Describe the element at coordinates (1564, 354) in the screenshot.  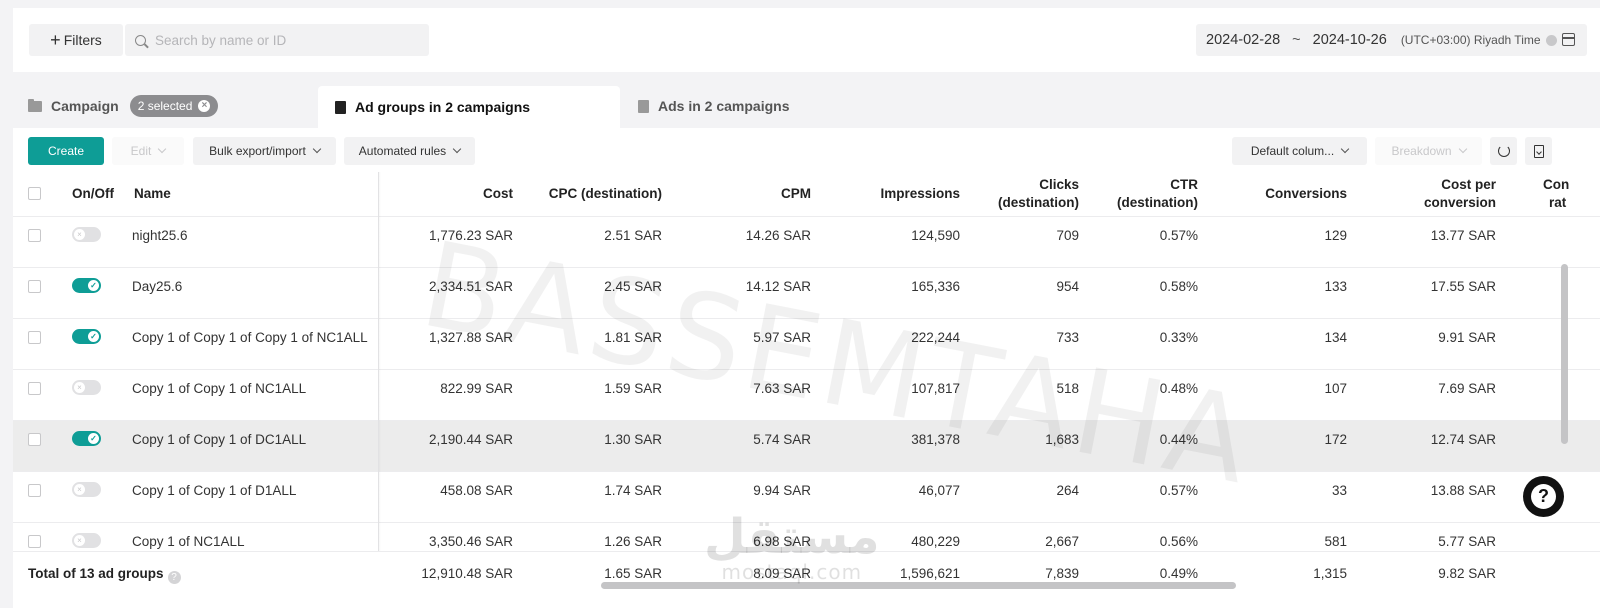
I see `vertical-scrollbar` at that location.